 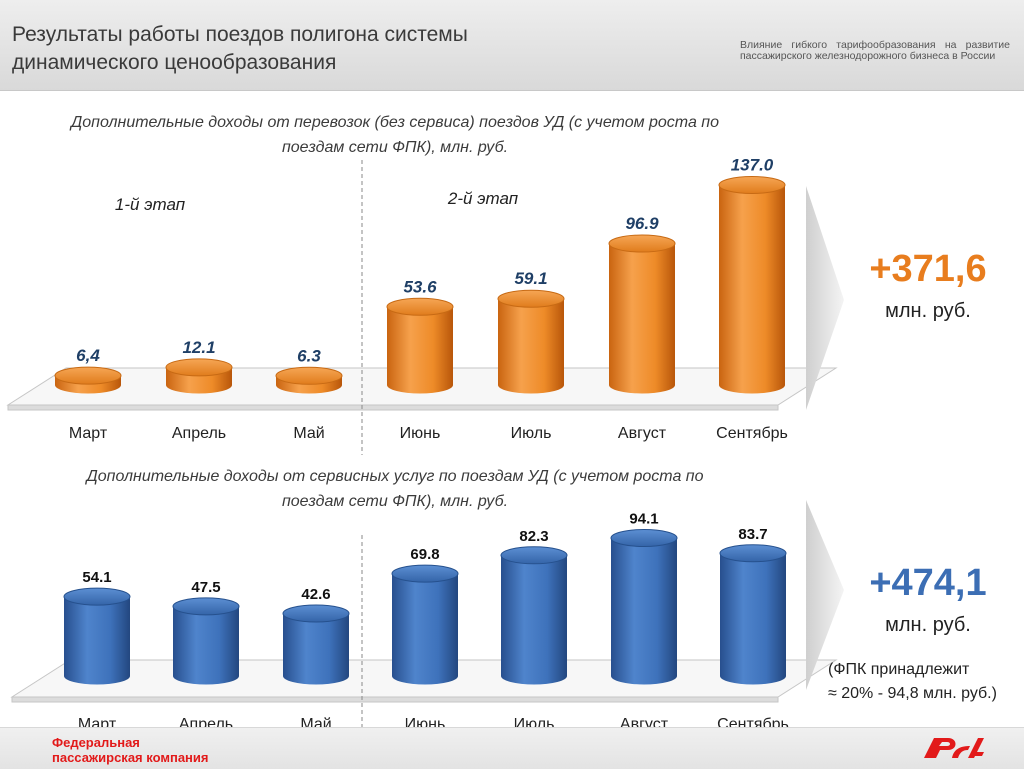 I want to click on chart1-category-label: Май, so click(x=308, y=433).